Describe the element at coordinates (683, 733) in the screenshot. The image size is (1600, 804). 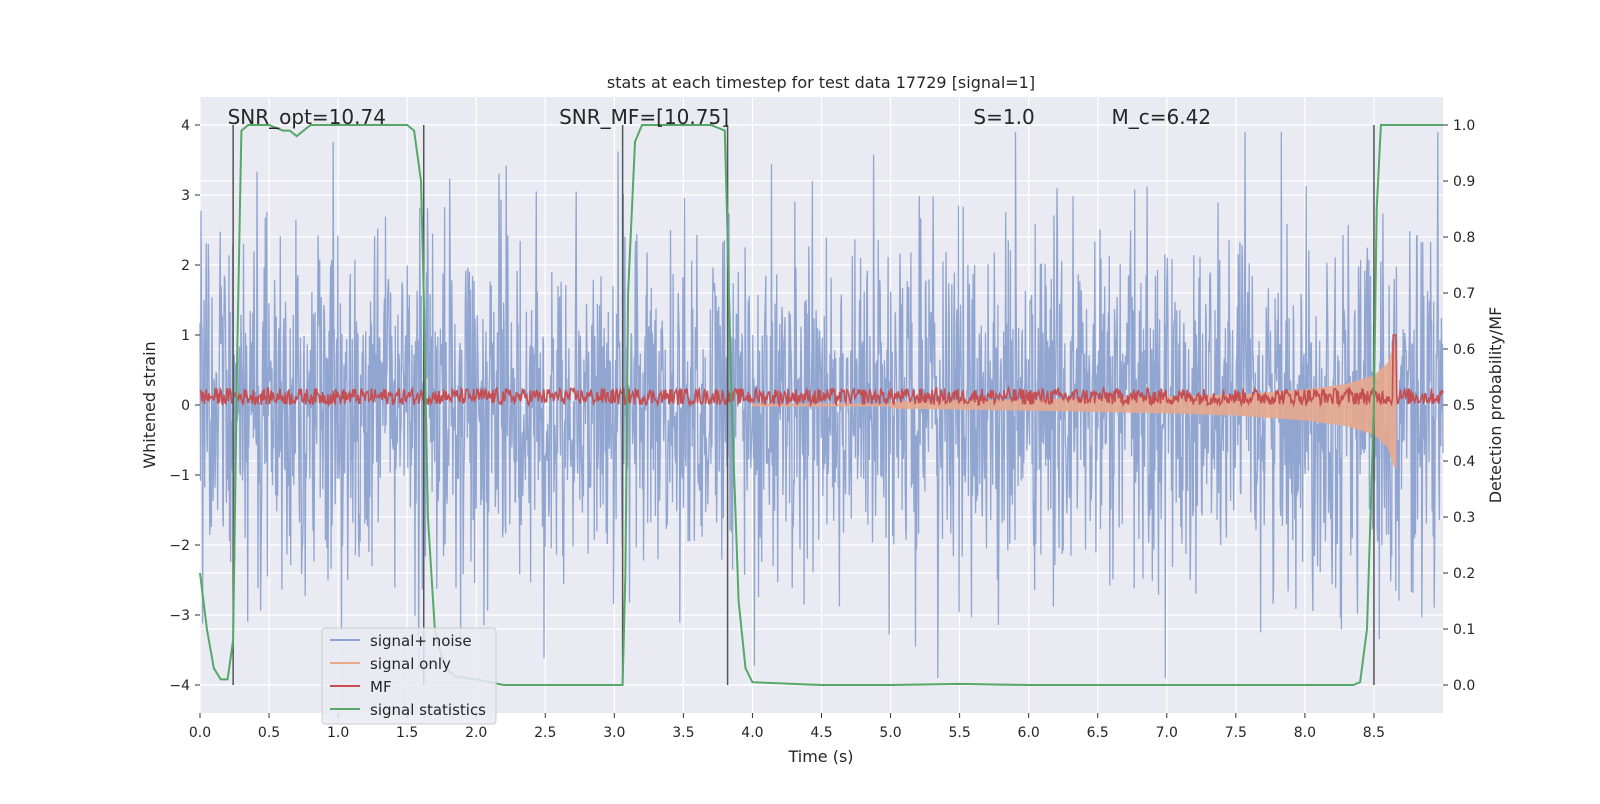
I see `x-tick-label: 3.5` at that location.